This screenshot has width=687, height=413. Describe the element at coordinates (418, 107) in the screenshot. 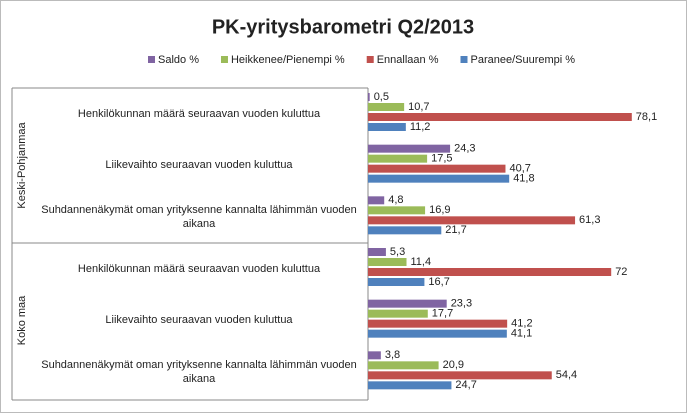

I see `value-label: 10,7` at that location.